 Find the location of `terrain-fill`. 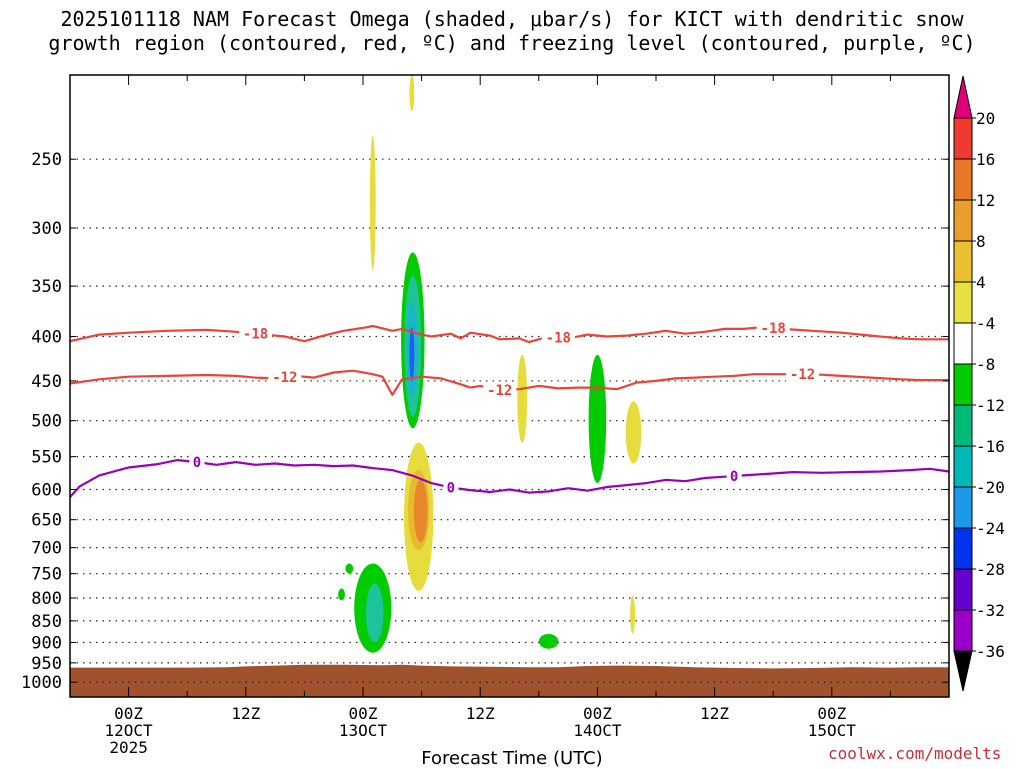

terrain-fill is located at coordinates (509, 680).